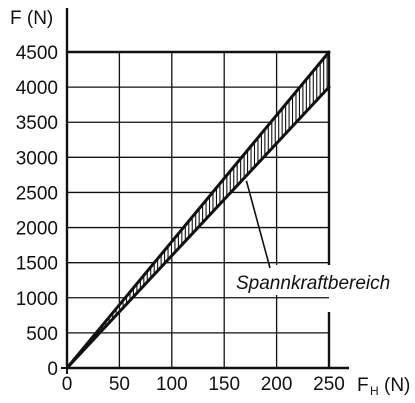  Describe the element at coordinates (203, 384) in the screenshot. I see `x-tick-labels: 0 50 100 150 200 250` at that location.